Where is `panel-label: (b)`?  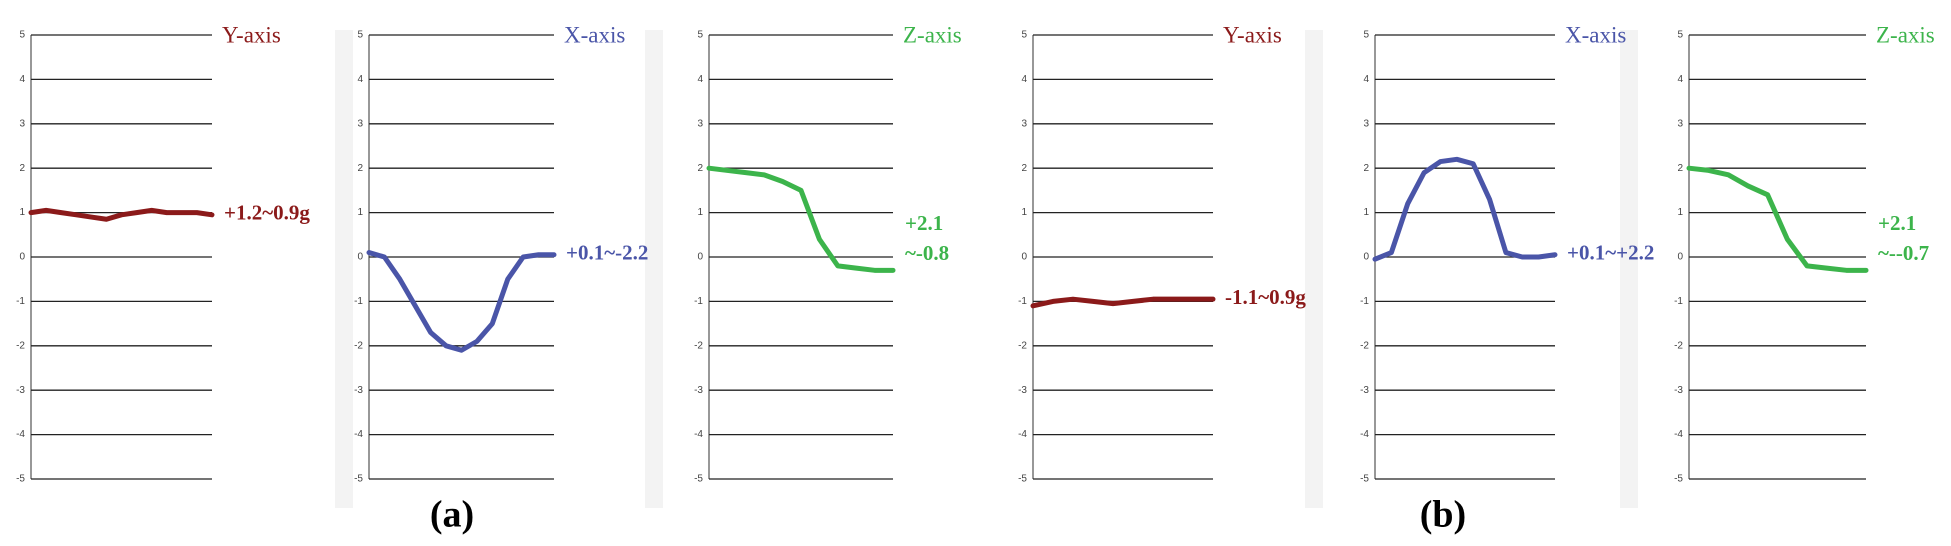
panel-label: (b) is located at coordinates (1443, 515).